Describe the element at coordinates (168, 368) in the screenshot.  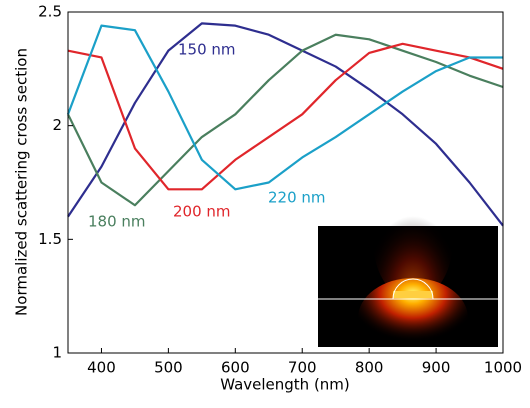
I see `x-tick-label: 500` at that location.